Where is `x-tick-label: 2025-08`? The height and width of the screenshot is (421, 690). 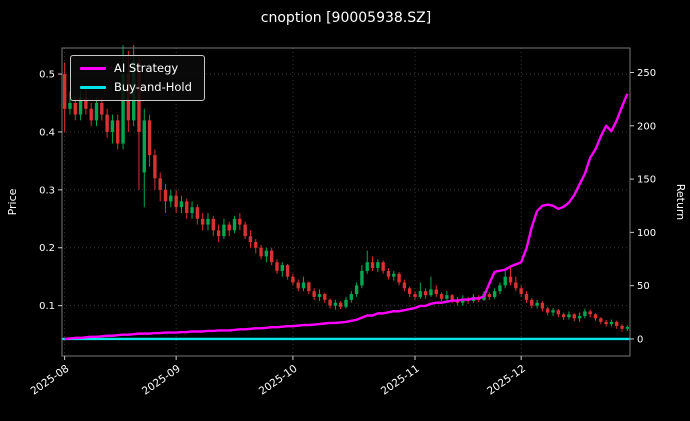 x-tick-label: 2025-08 is located at coordinates (50, 380).